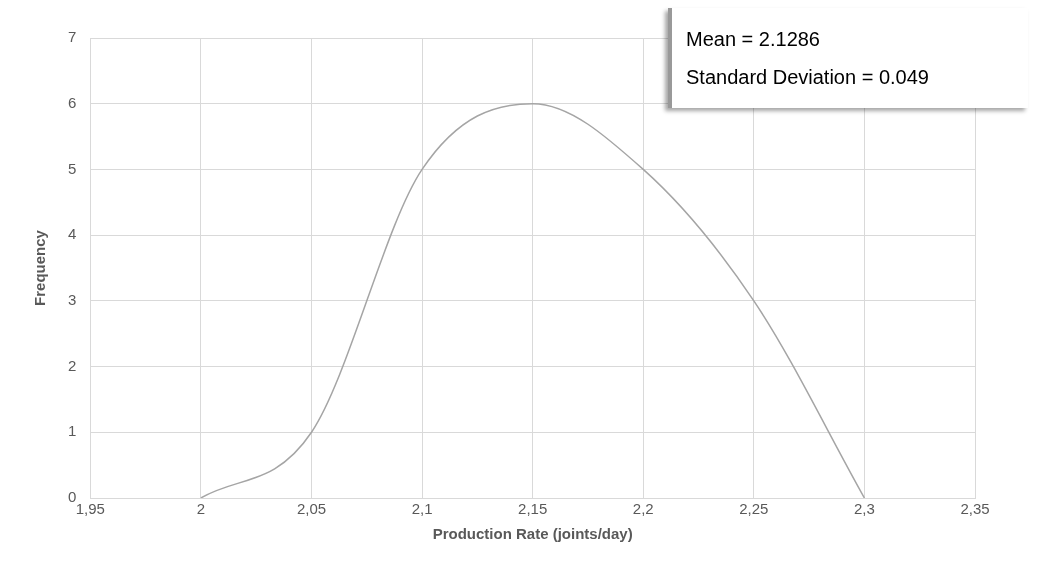  I want to click on x-axis-title: Production Rate (joints/day), so click(532, 534).